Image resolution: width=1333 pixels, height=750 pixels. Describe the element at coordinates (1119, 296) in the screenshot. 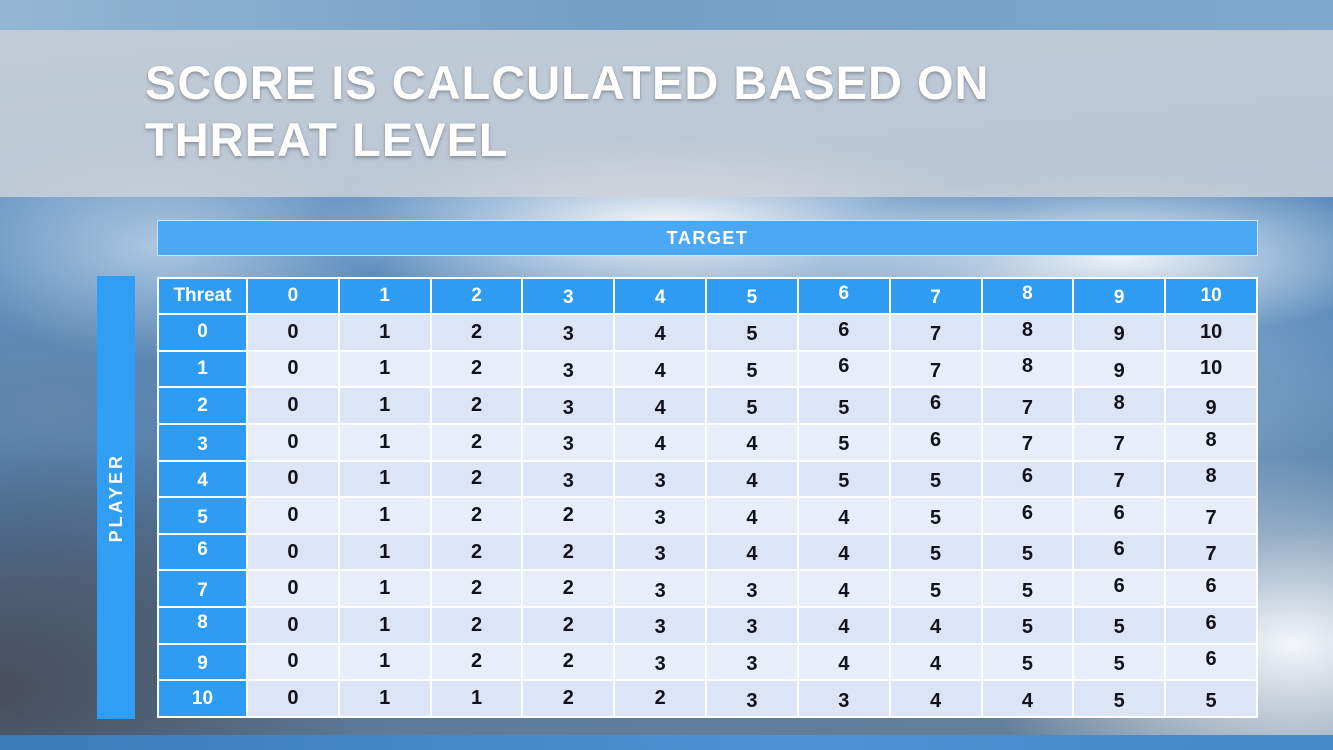

I see `column-header: 9` at that location.